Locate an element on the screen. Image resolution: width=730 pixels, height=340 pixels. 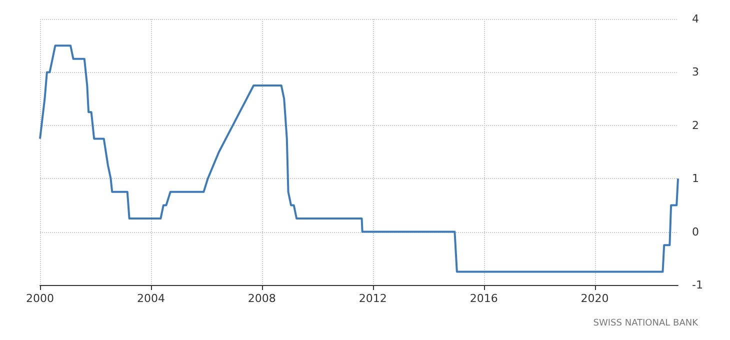
y-tick-label: -1 is located at coordinates (697, 285).